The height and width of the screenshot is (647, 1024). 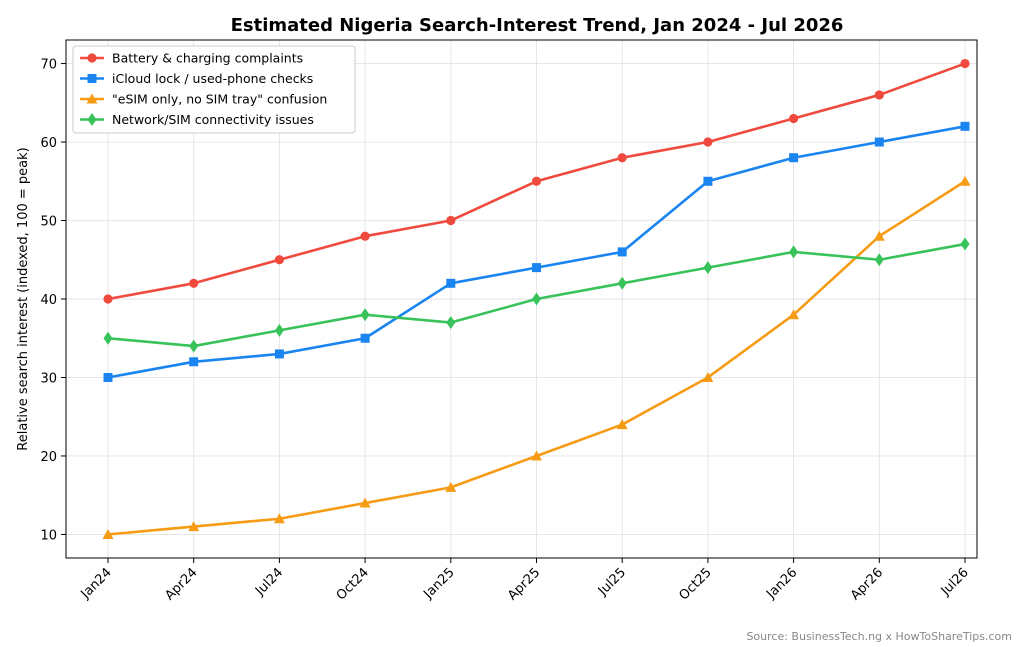 What do you see at coordinates (696, 584) in the screenshot?
I see `x-tick-label: Oct25` at bounding box center [696, 584].